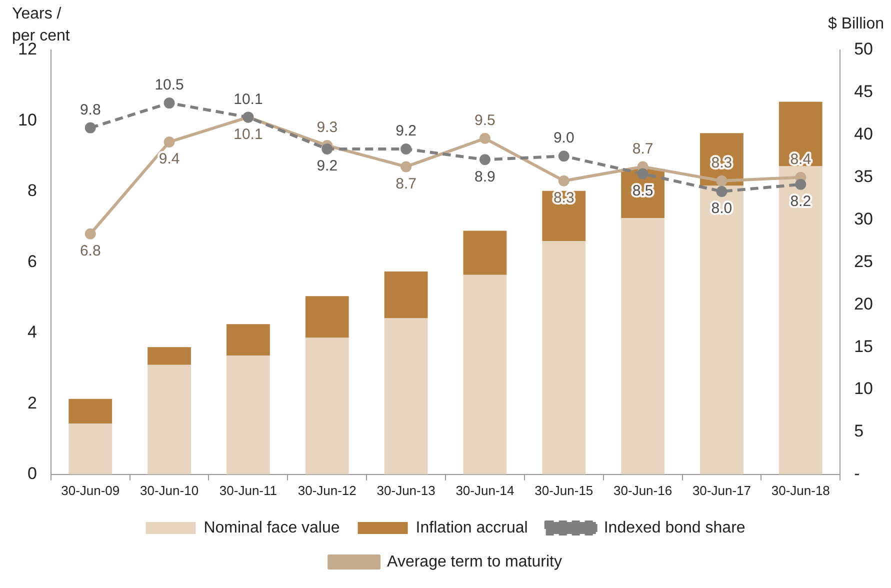  Describe the element at coordinates (864, 176) in the screenshot. I see `y2-tick-label: 35` at that location.